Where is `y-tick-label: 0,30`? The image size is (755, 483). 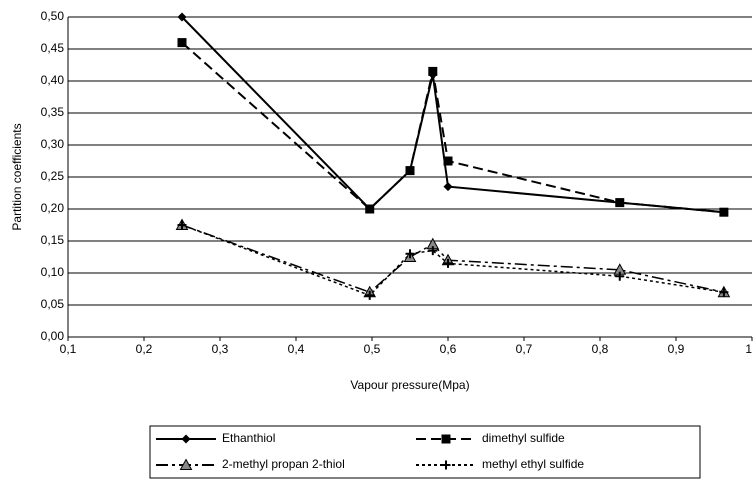 y-tick-label: 0,30 is located at coordinates (53, 144).